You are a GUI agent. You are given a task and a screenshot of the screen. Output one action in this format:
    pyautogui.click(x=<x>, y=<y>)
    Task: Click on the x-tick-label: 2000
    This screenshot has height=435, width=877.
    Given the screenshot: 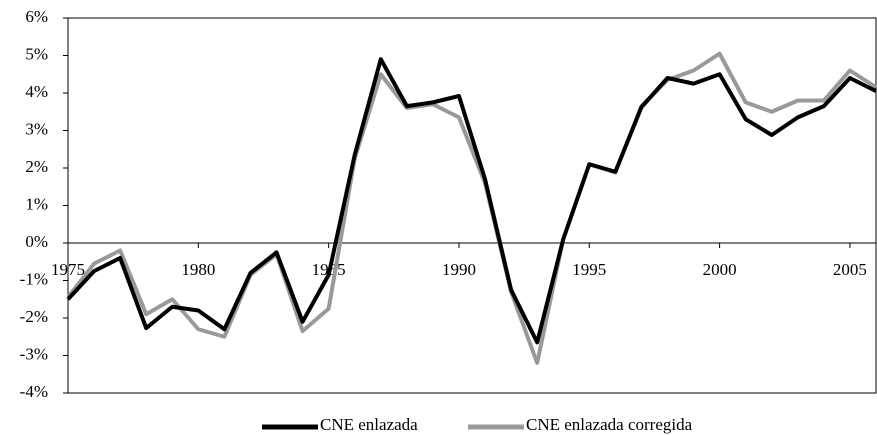 What is the action you would take?
    pyautogui.click(x=720, y=269)
    